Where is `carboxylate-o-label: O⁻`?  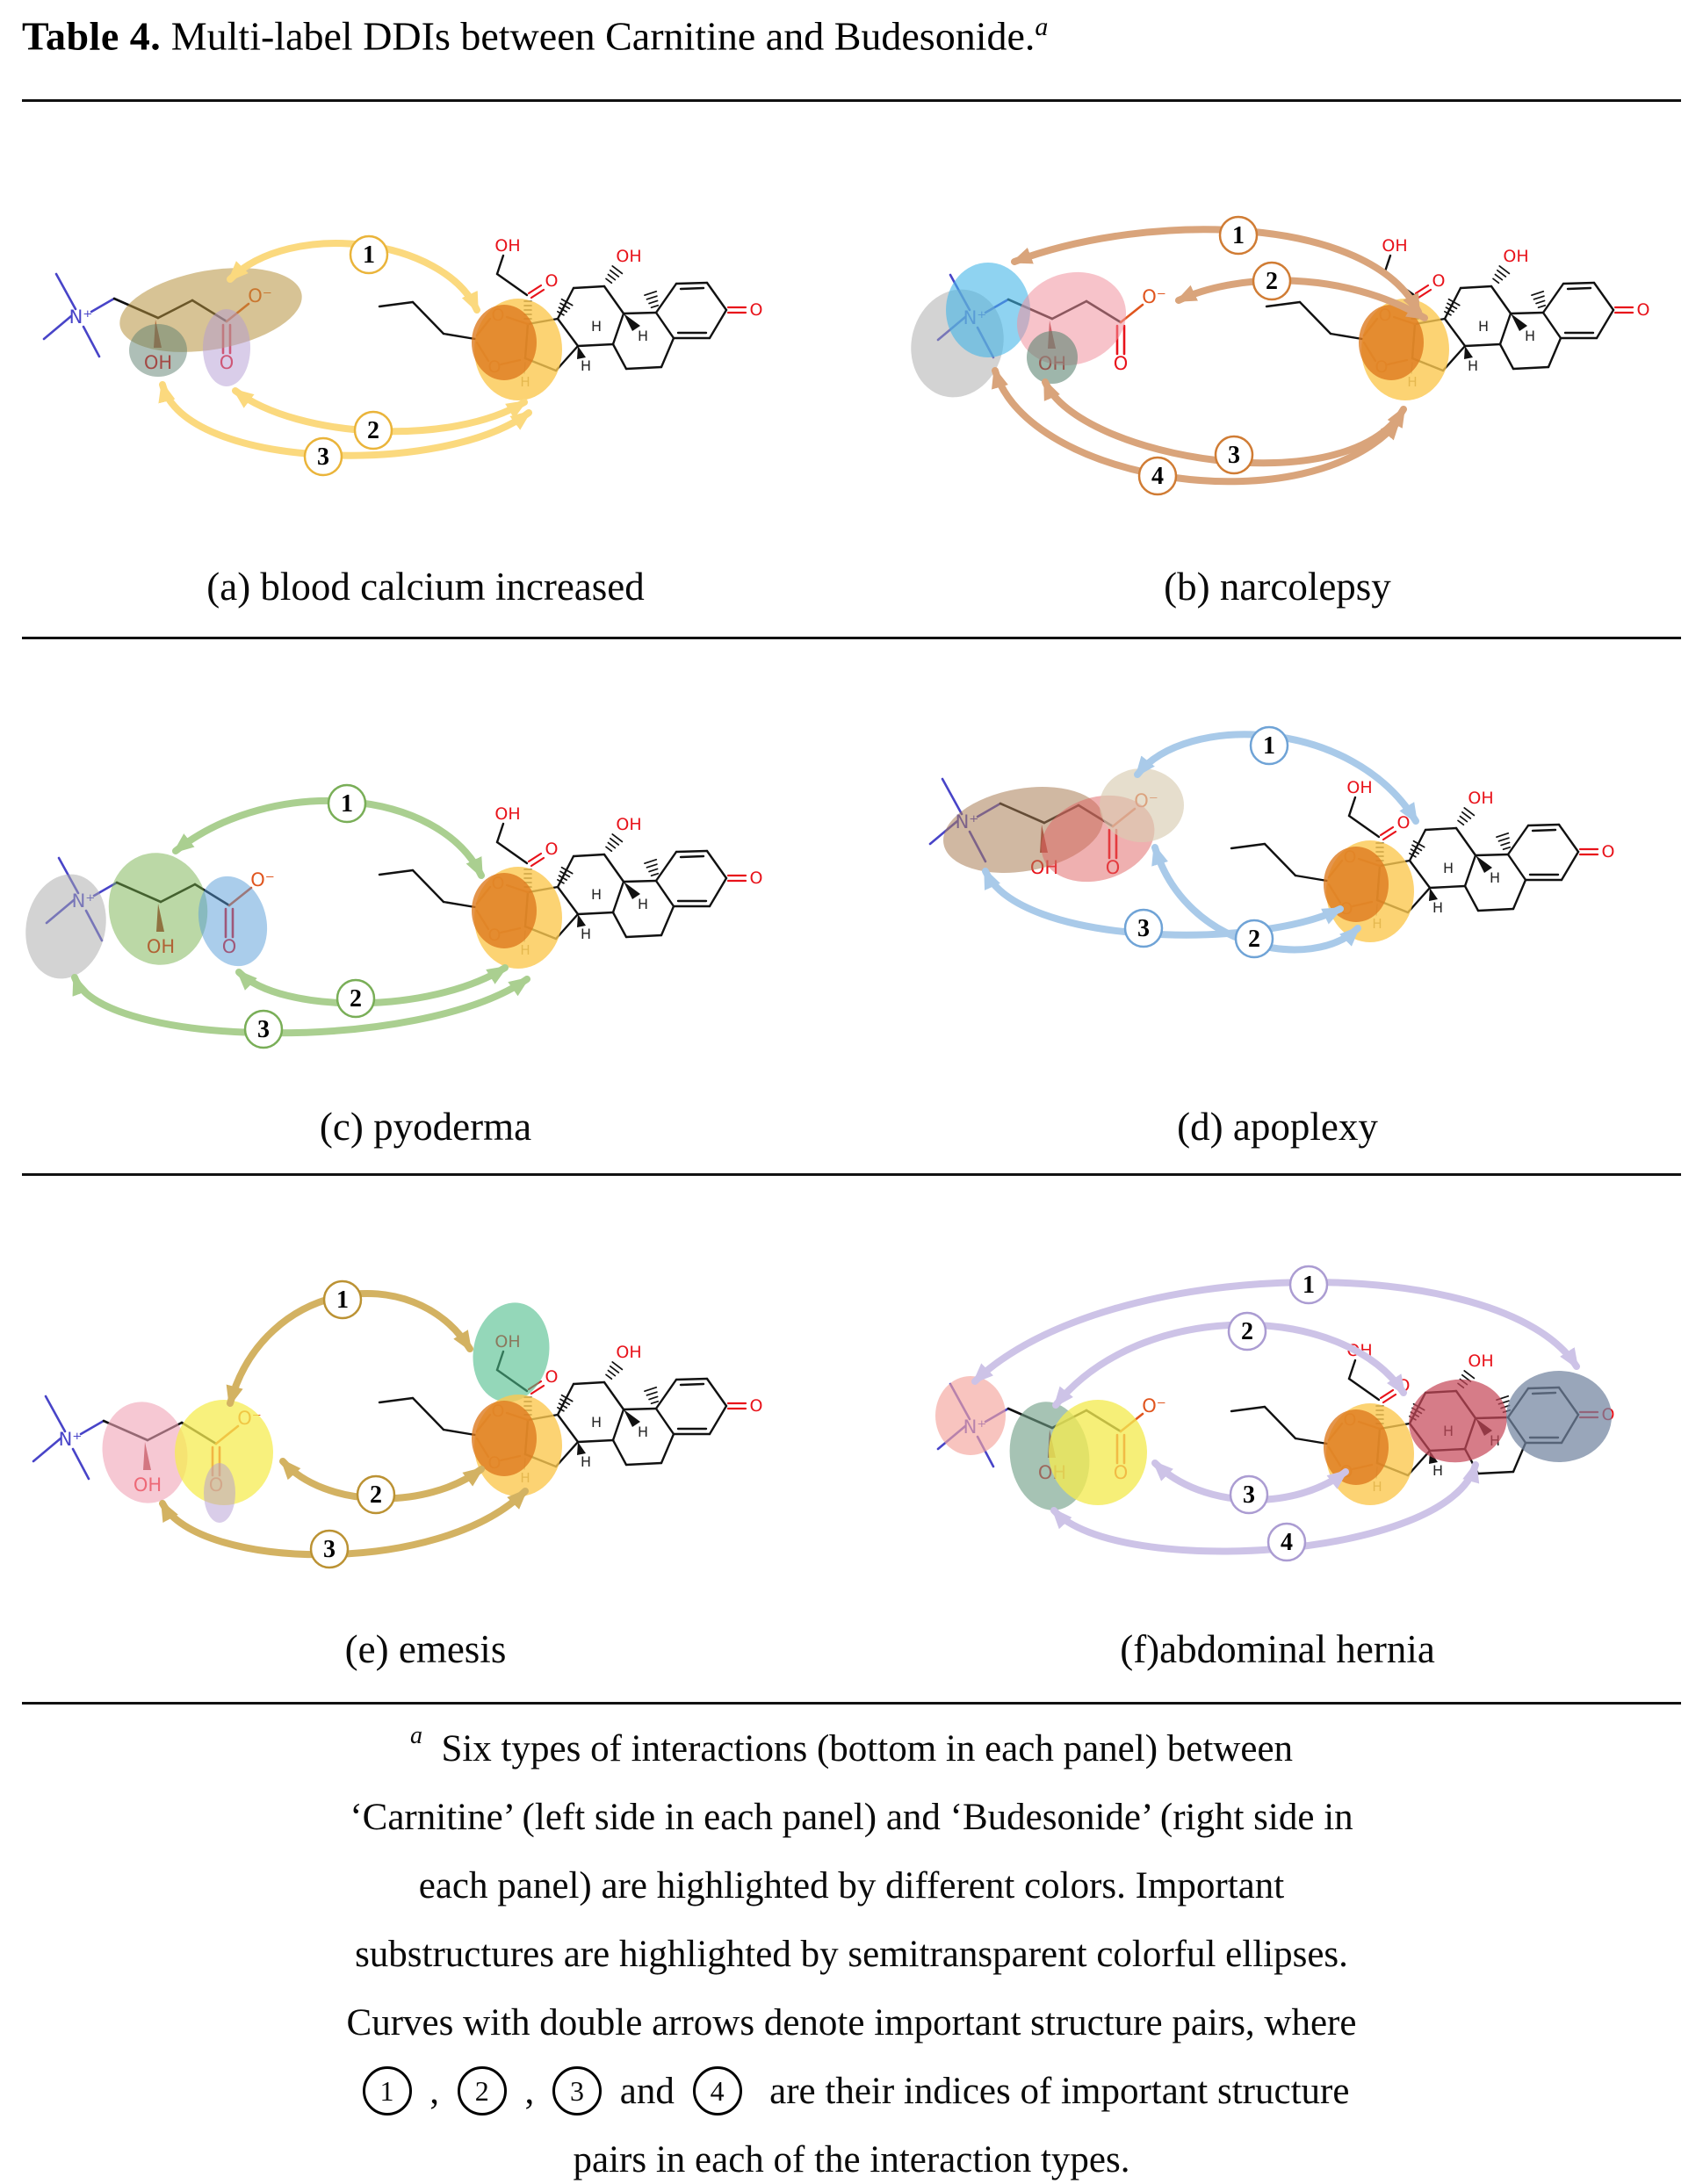 carboxylate-o-label: O⁻ is located at coordinates (263, 879).